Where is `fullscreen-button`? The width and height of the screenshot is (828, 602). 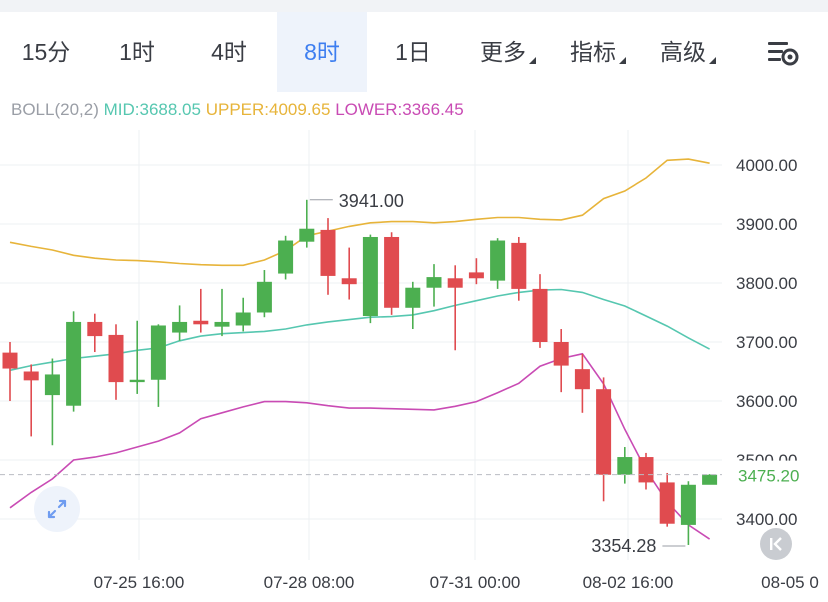
fullscreen-button is located at coordinates (57, 509).